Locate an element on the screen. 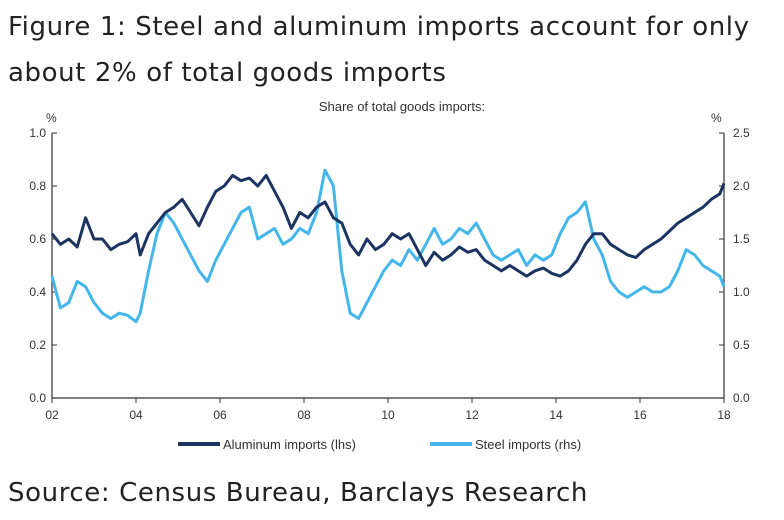 Image resolution: width=784 pixels, height=520 pixels. legend-label-steel: Steel imports (rhs) is located at coordinates (528, 444).